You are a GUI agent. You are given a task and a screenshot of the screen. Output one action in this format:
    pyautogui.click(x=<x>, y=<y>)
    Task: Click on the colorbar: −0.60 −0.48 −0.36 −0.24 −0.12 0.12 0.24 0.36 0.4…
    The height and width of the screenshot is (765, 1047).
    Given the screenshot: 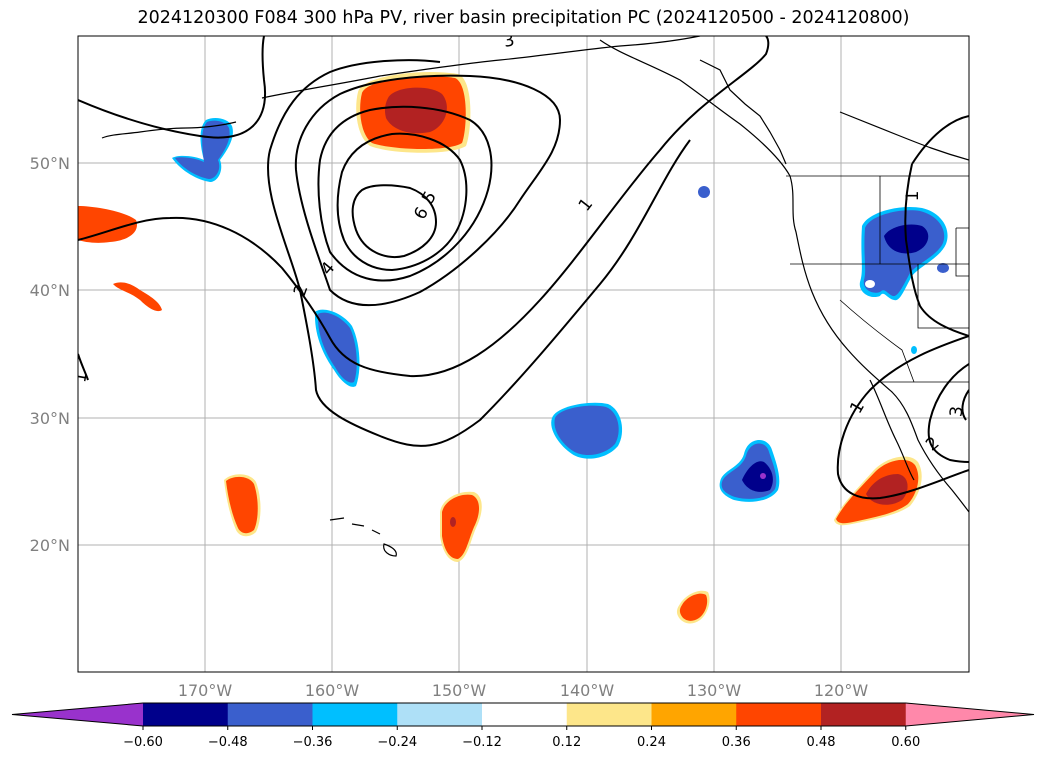 What is the action you would take?
    pyautogui.click(x=523, y=726)
    